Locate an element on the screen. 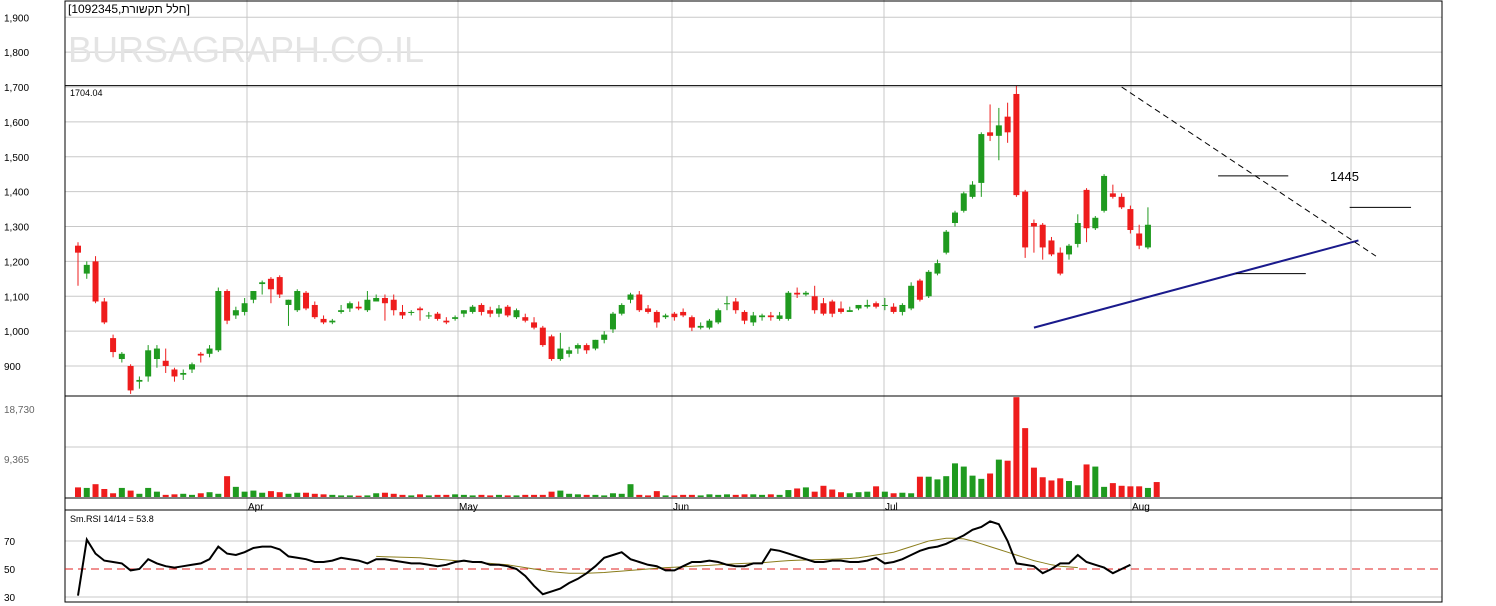 This screenshot has height=606, width=1496. watermark: BURSAGRAPH.CO.IL is located at coordinates (246, 49).